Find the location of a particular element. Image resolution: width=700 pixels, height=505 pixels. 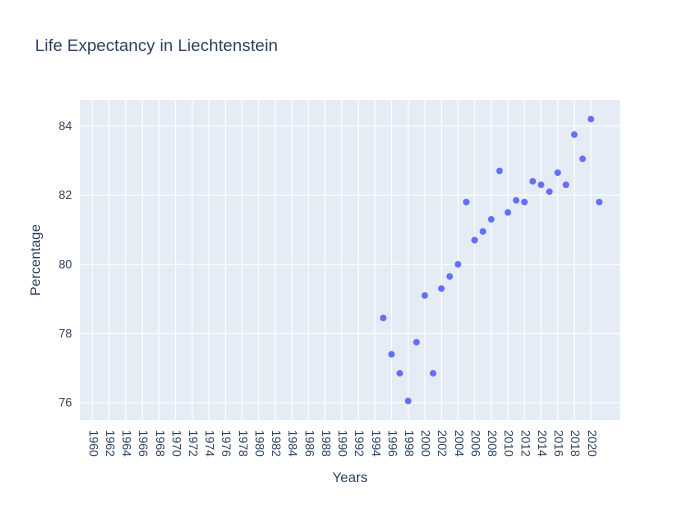

y-tick-label: 80 is located at coordinates (66, 264).